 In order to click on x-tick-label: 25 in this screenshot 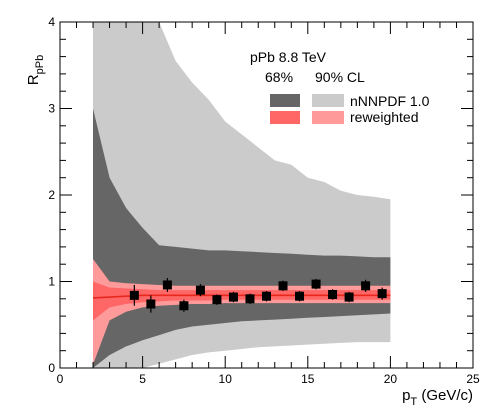, I will do `click(473, 379)`.